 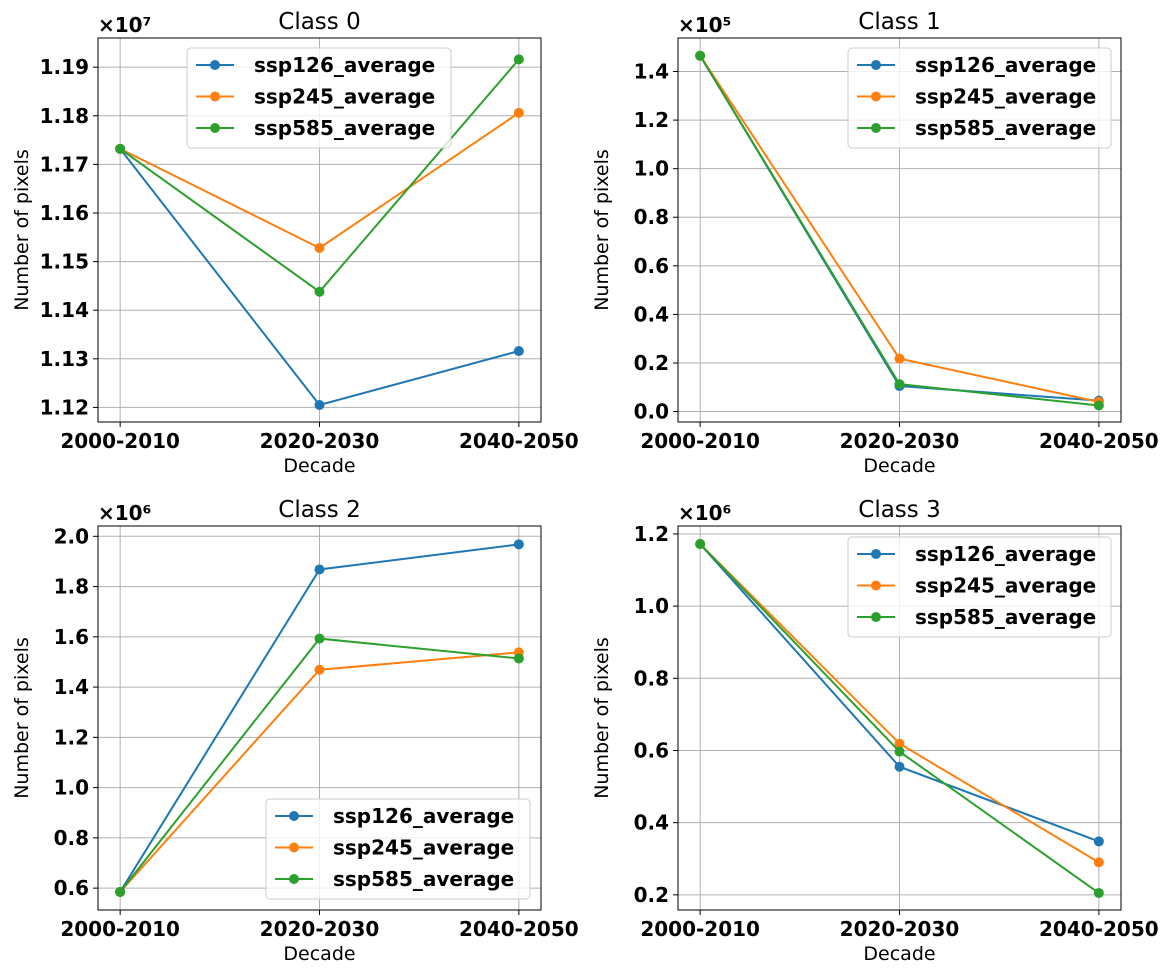 I want to click on y-tick-label: 1.17, so click(x=64, y=164).